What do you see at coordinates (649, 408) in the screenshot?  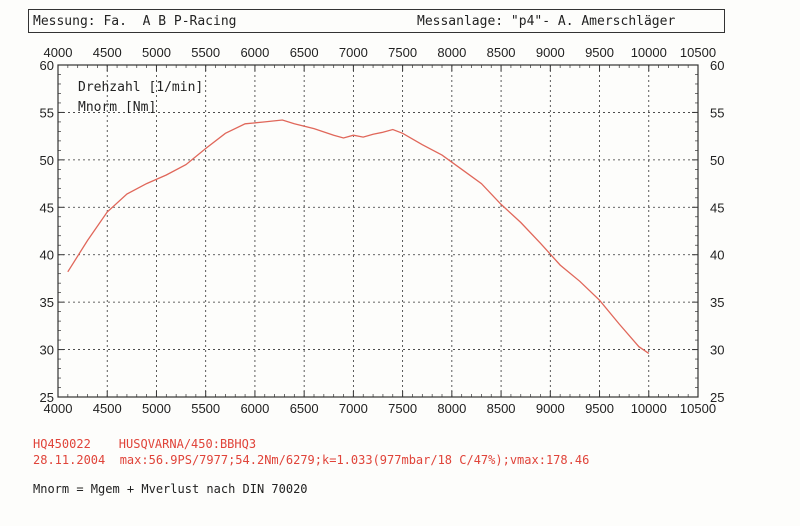 I see `x-tick-label-bottom: 10000` at bounding box center [649, 408].